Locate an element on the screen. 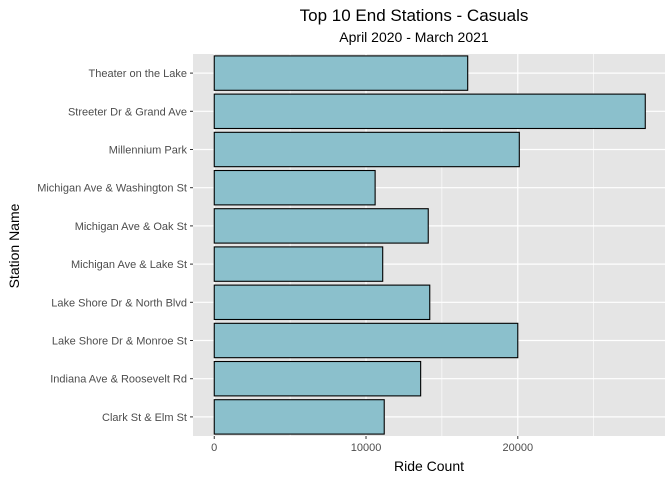 This screenshot has height=480, width=672. y-tick-label: Clark St & Elm St is located at coordinates (144, 418).